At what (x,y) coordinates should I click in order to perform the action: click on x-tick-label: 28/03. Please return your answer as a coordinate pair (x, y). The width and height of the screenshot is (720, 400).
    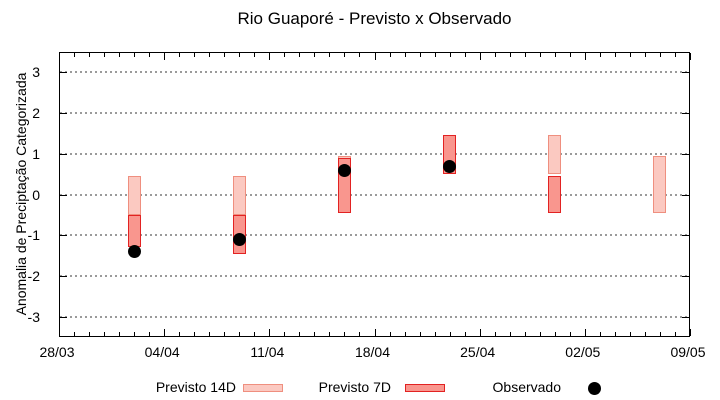
    Looking at the image, I should click on (57, 352).